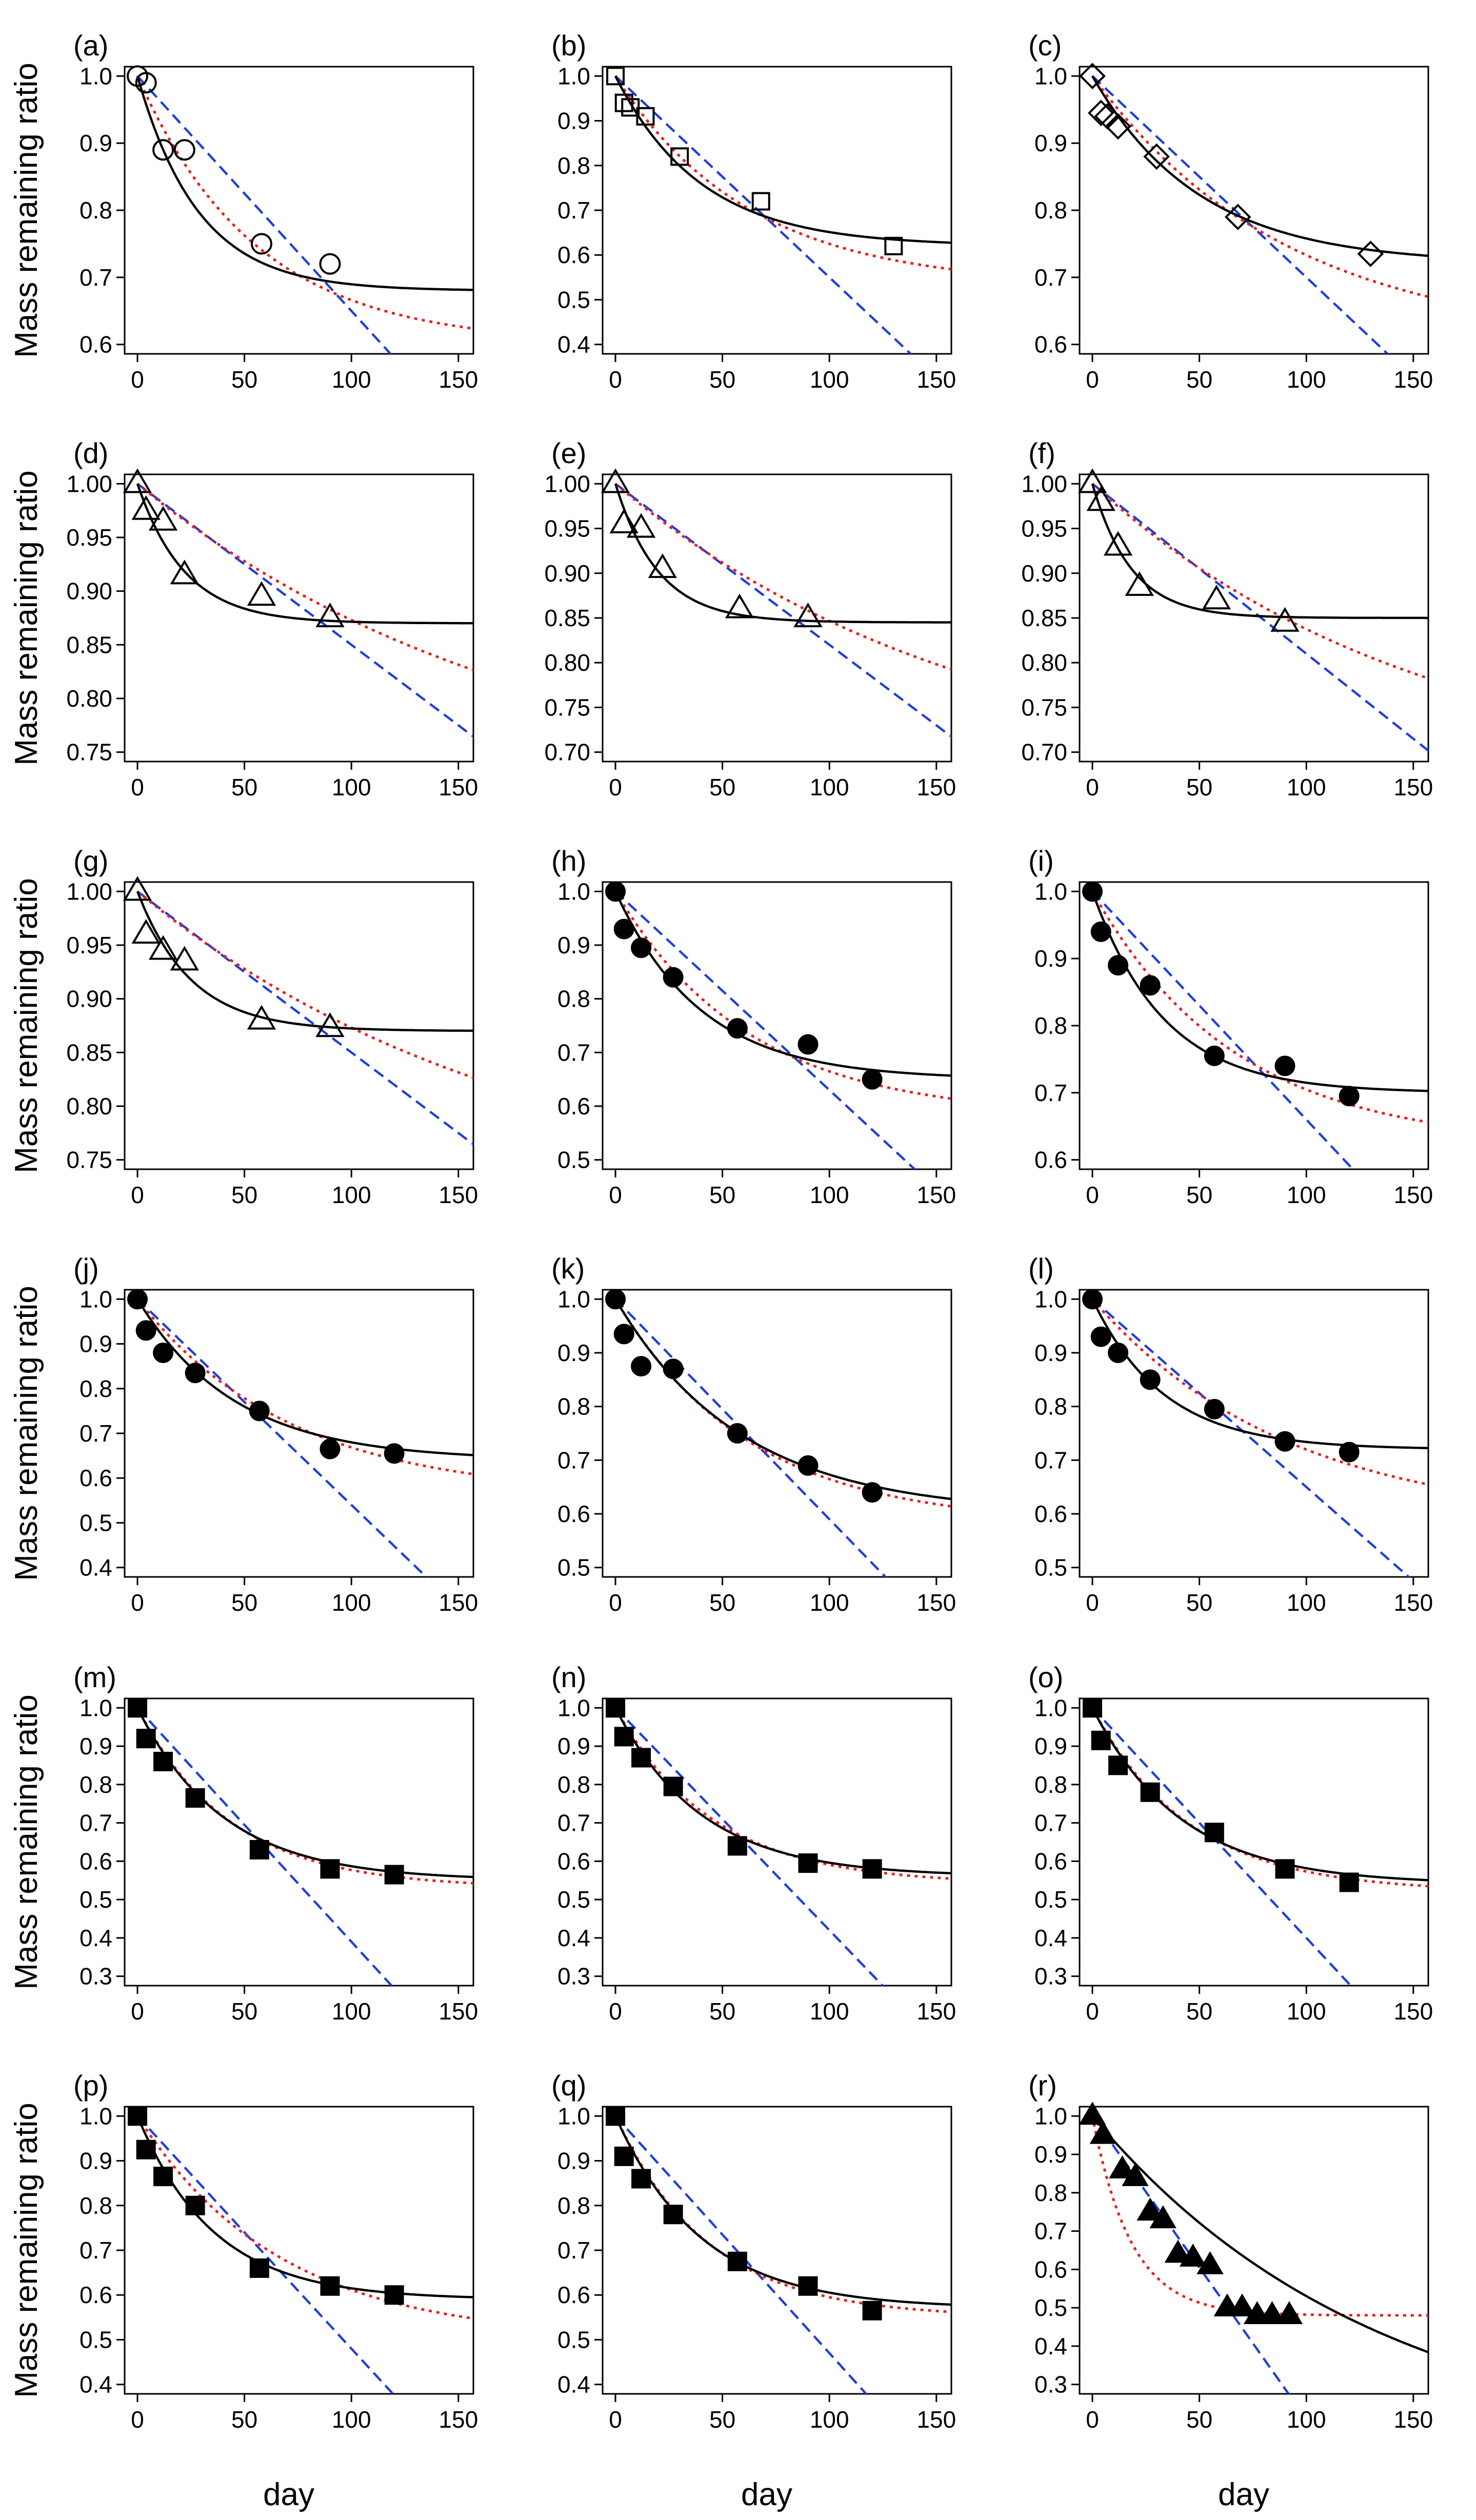 The image size is (1476, 2520). What do you see at coordinates (89, 999) in the screenshot?
I see `y-tick-label: 0.90` at bounding box center [89, 999].